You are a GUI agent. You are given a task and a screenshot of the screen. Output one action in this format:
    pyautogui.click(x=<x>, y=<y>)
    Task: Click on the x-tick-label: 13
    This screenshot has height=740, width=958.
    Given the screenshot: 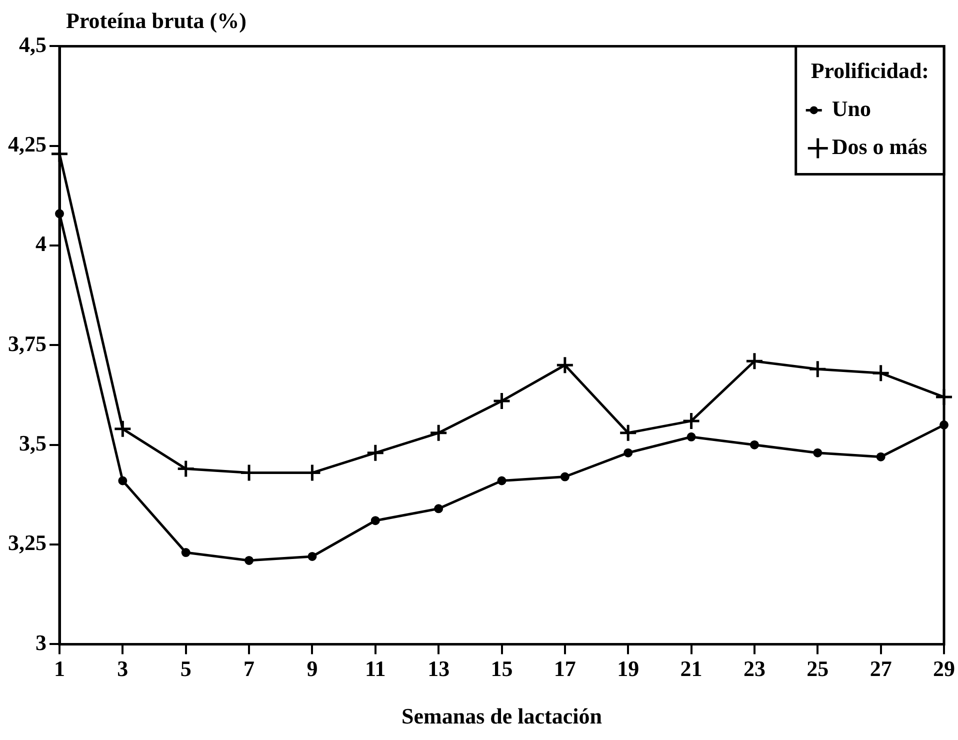 What is the action you would take?
    pyautogui.click(x=439, y=669)
    